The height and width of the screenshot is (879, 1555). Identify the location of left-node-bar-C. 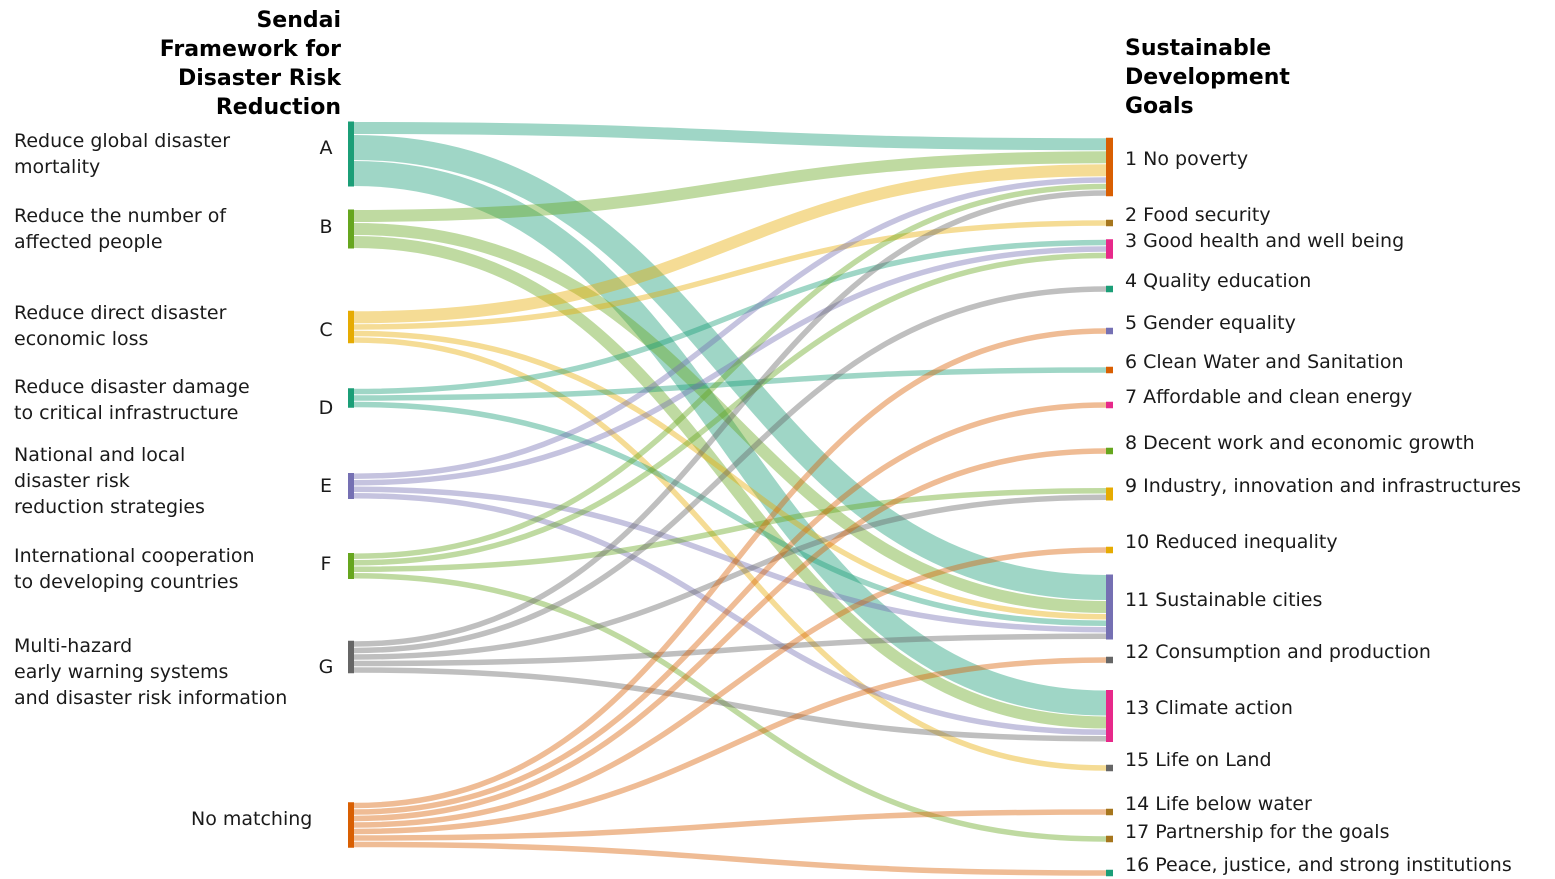
(351, 327).